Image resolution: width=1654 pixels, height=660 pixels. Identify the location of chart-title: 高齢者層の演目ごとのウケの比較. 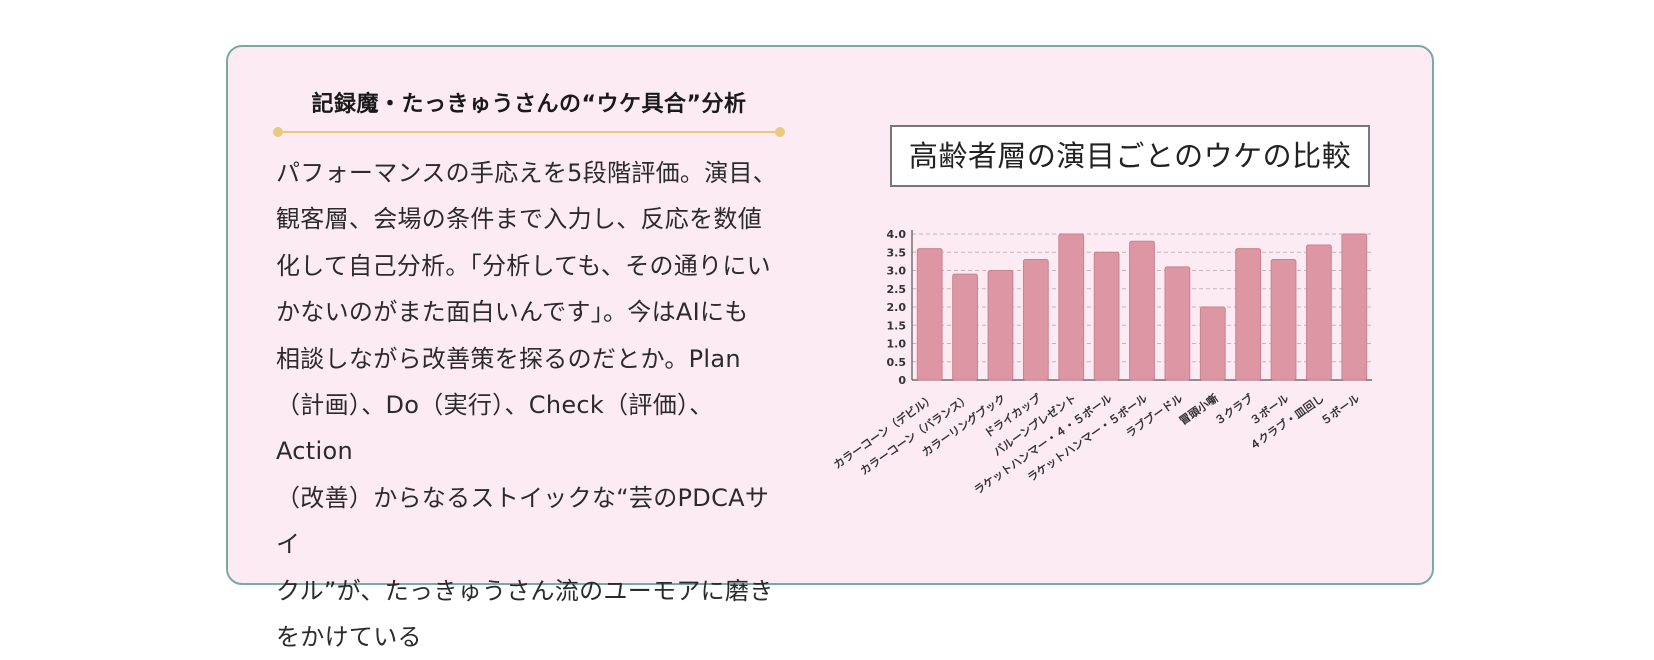
(1130, 156).